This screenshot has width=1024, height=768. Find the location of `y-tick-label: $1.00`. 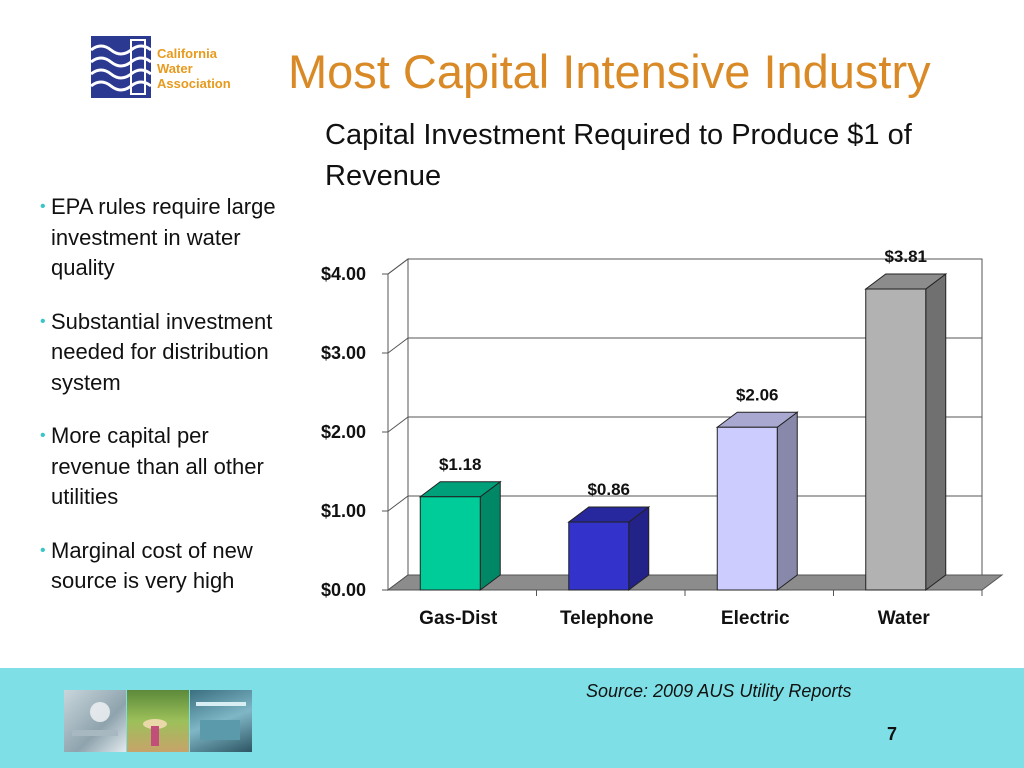

y-tick-label: $1.00 is located at coordinates (343, 511).